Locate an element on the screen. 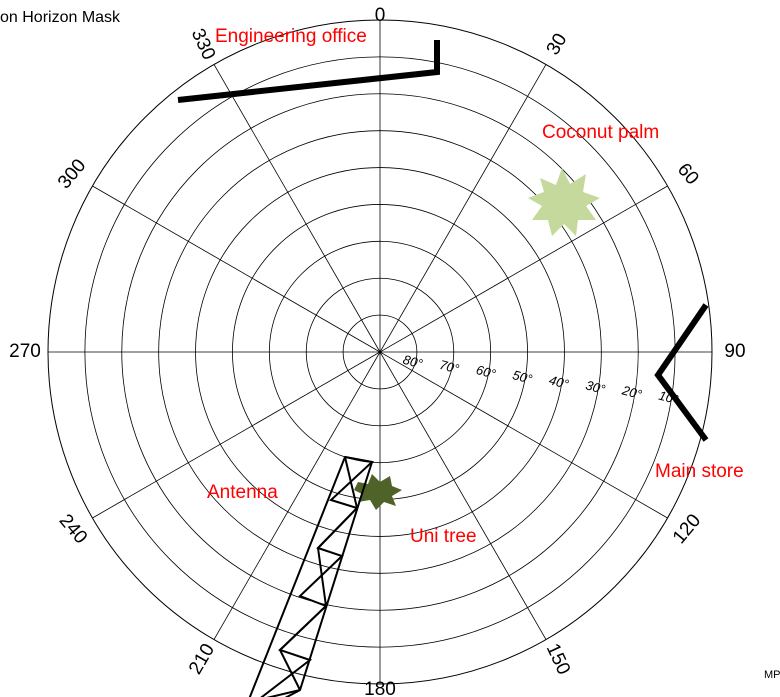  elevation-label: 20° is located at coordinates (632, 392).